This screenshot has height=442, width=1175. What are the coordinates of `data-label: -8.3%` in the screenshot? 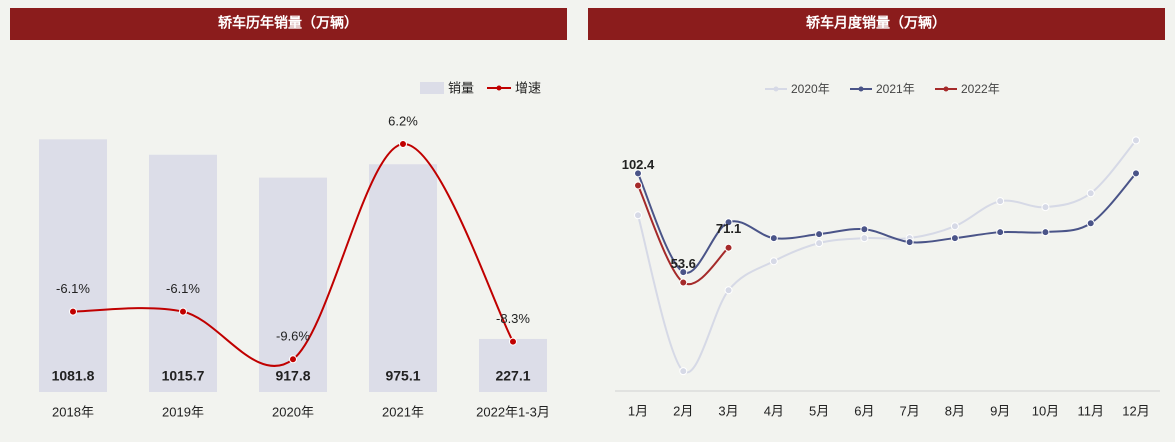 It's located at (513, 318).